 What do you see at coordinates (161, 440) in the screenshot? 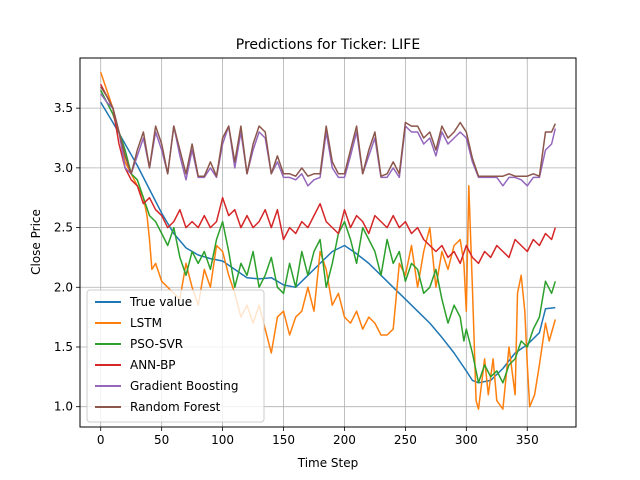
I see `x-tick-label: 50` at bounding box center [161, 440].